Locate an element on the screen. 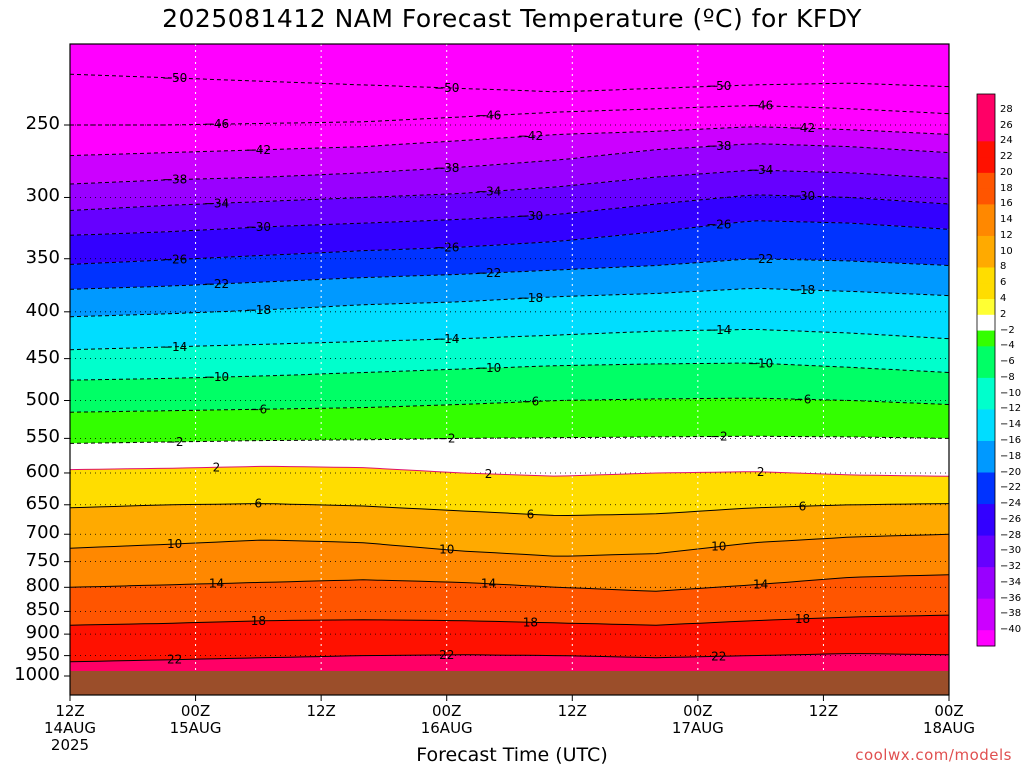  colorbar-tick-label: 12 is located at coordinates (1006, 235).